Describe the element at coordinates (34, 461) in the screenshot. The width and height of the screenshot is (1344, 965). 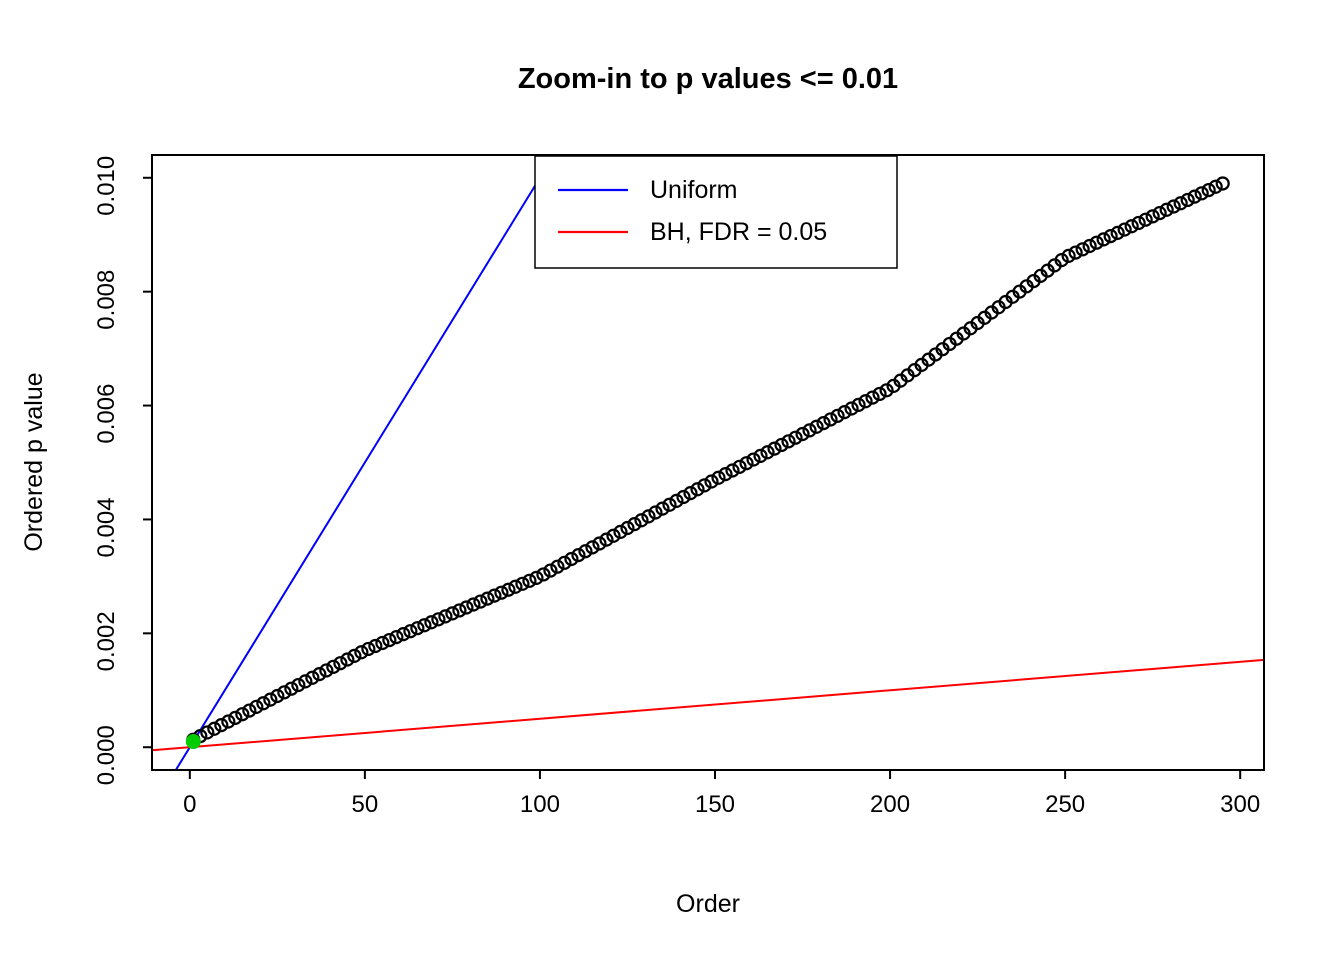
I see `y-axis-label: Ordered p value` at that location.